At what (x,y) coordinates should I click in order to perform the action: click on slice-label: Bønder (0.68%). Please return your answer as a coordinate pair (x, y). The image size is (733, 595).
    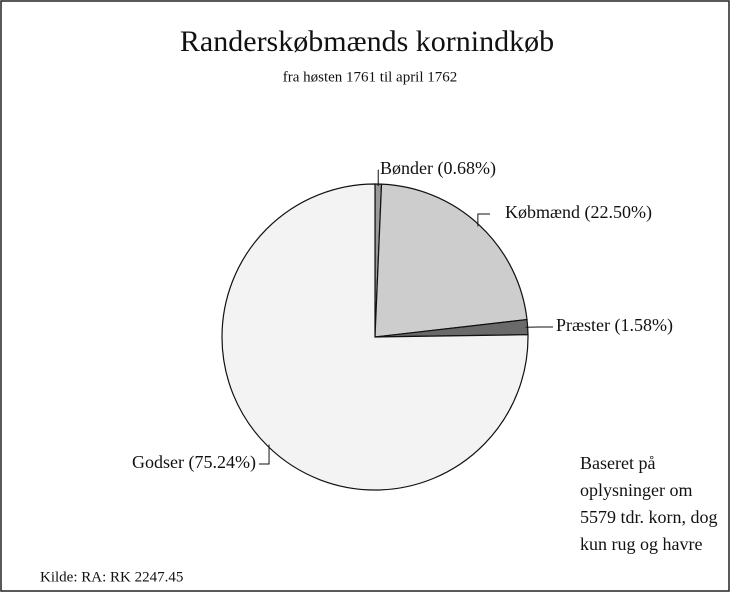
    Looking at the image, I should click on (438, 168).